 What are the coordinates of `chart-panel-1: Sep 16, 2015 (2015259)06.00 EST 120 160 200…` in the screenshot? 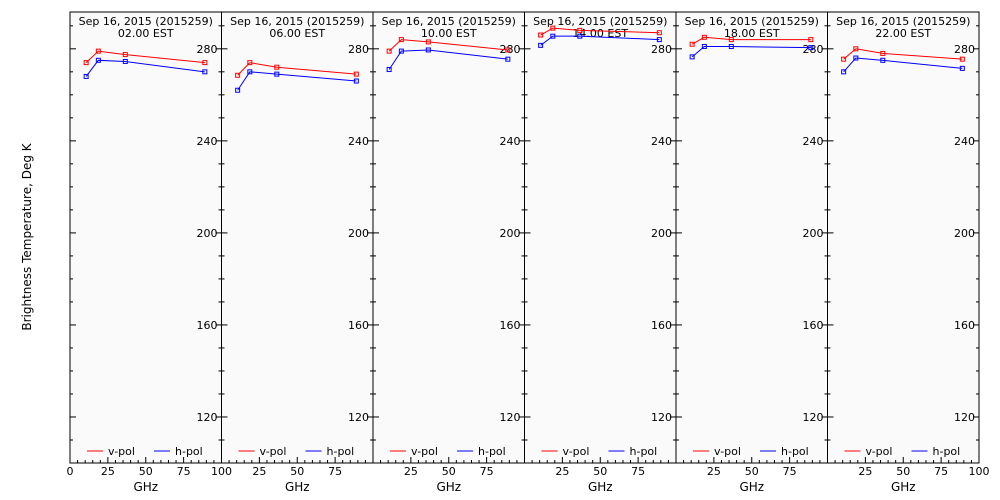 It's located at (297, 252).